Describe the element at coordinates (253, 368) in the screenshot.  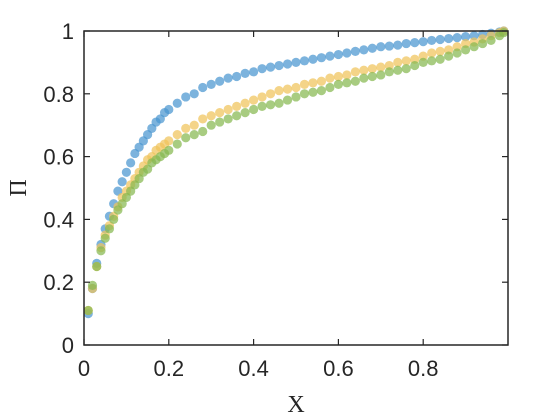
I see `x-tick-label: 0.4` at that location.